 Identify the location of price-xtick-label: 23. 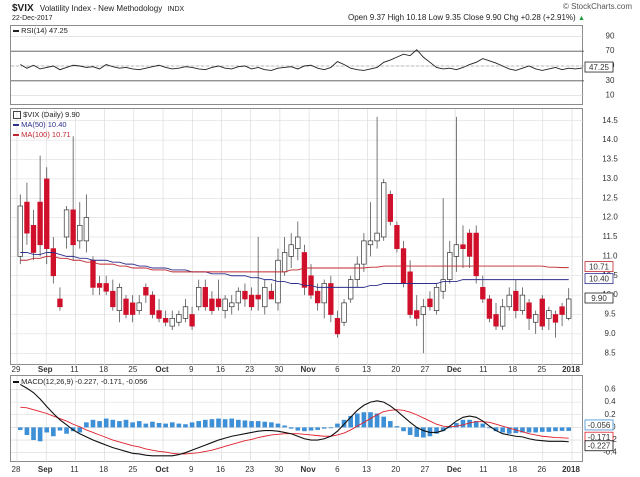
(249, 369).